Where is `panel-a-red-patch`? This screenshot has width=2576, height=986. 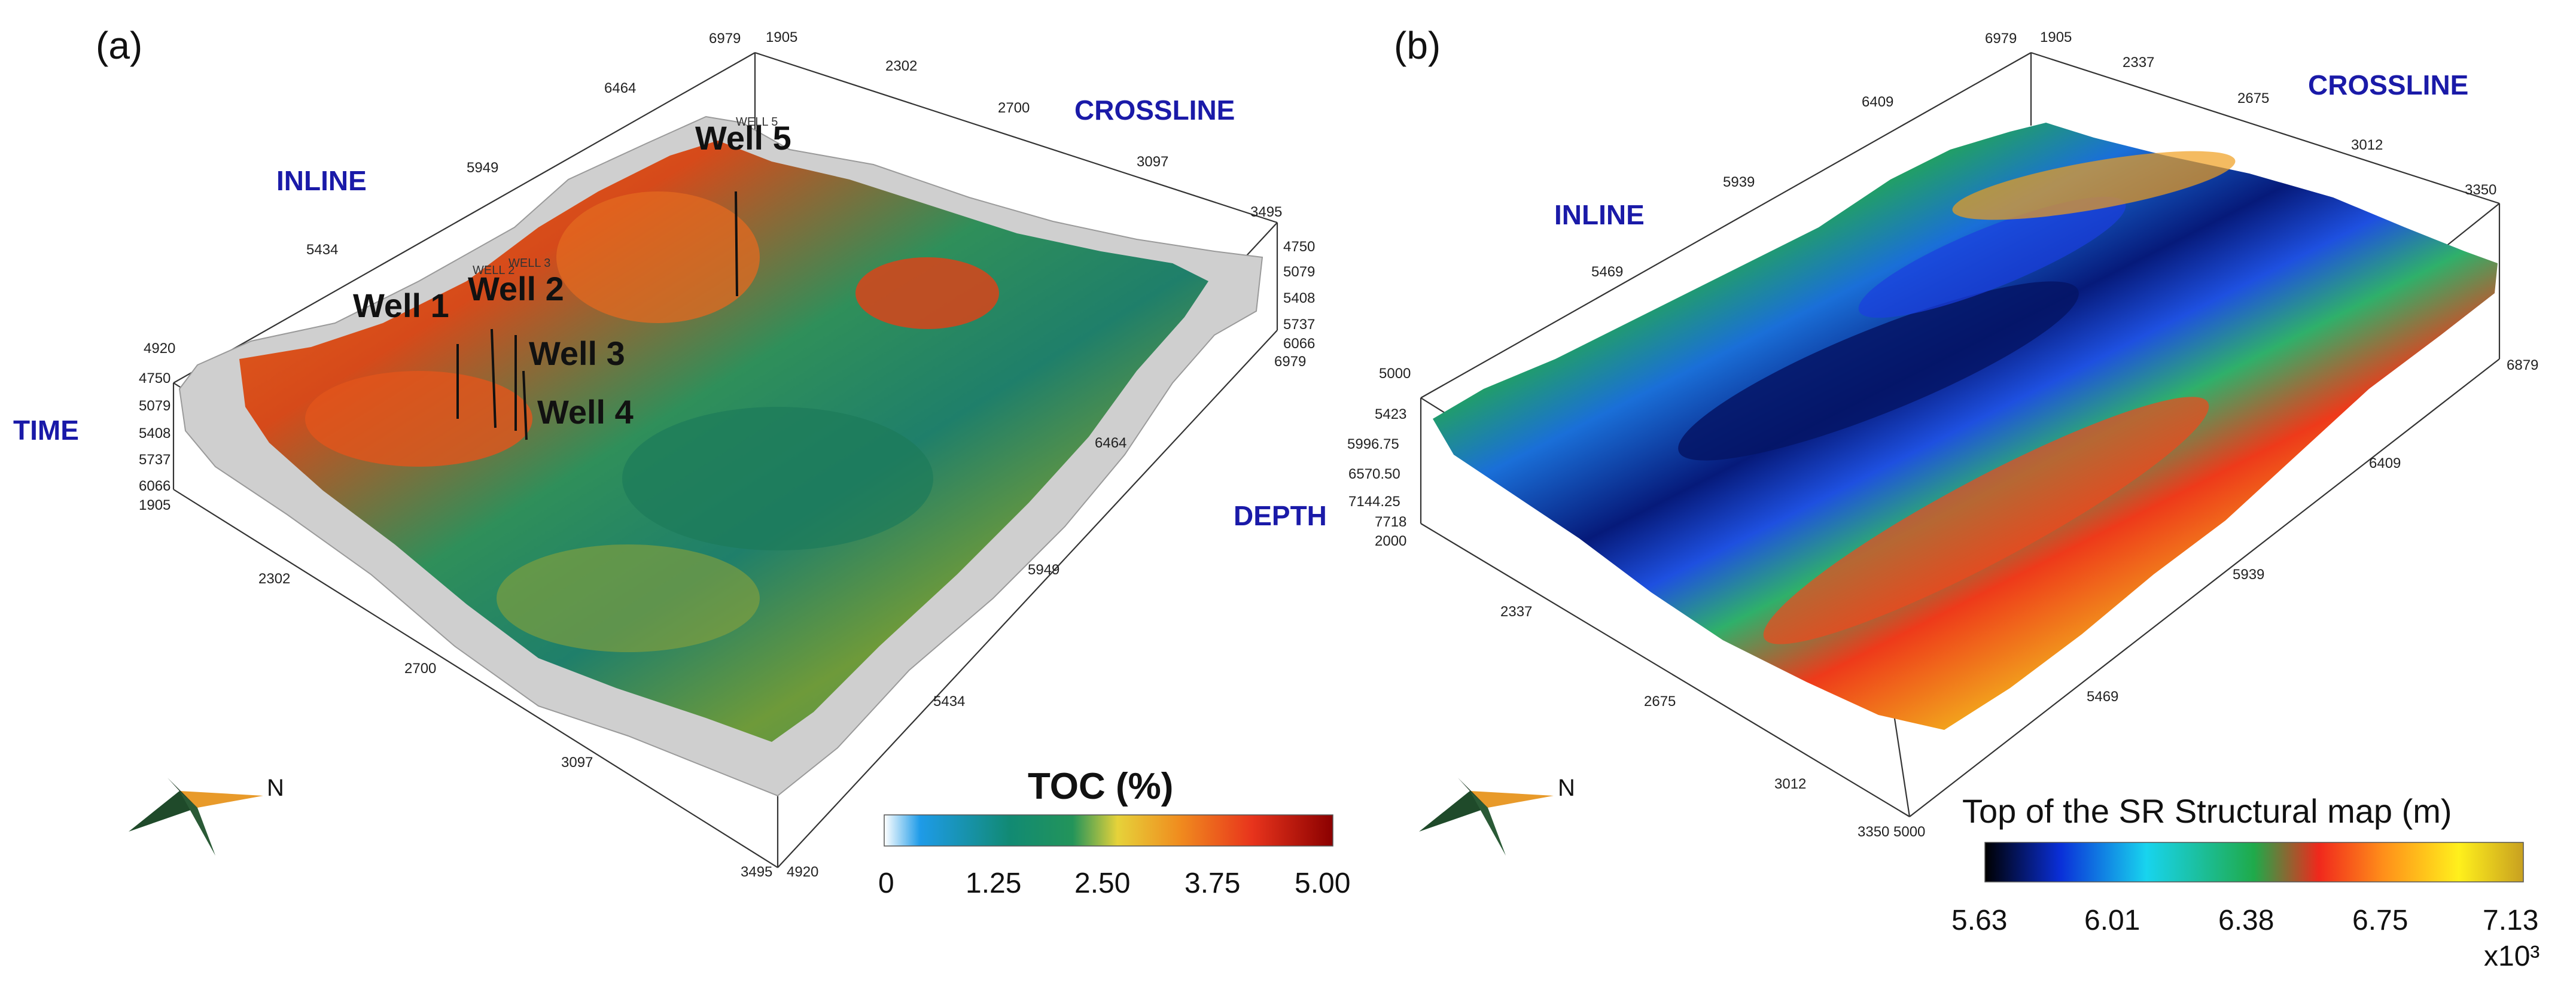
panel-a-red-patch is located at coordinates (927, 293).